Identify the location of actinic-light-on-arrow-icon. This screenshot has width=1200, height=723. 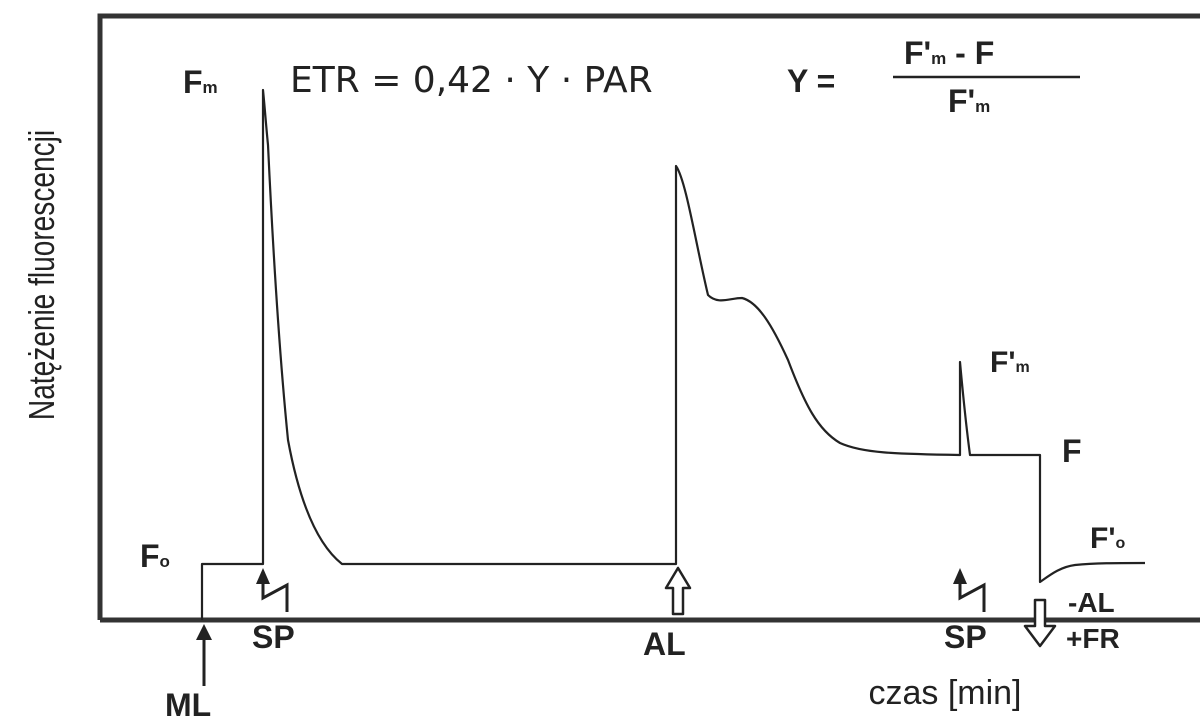
(678, 591).